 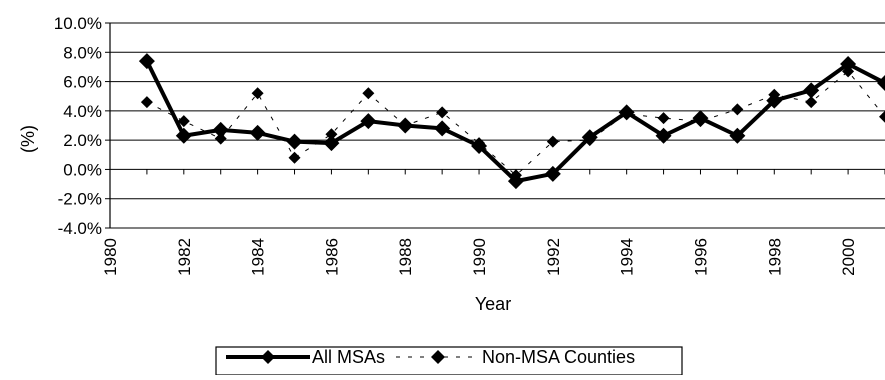 I want to click on legend-label-all-msas: All MSAs, so click(x=348, y=357).